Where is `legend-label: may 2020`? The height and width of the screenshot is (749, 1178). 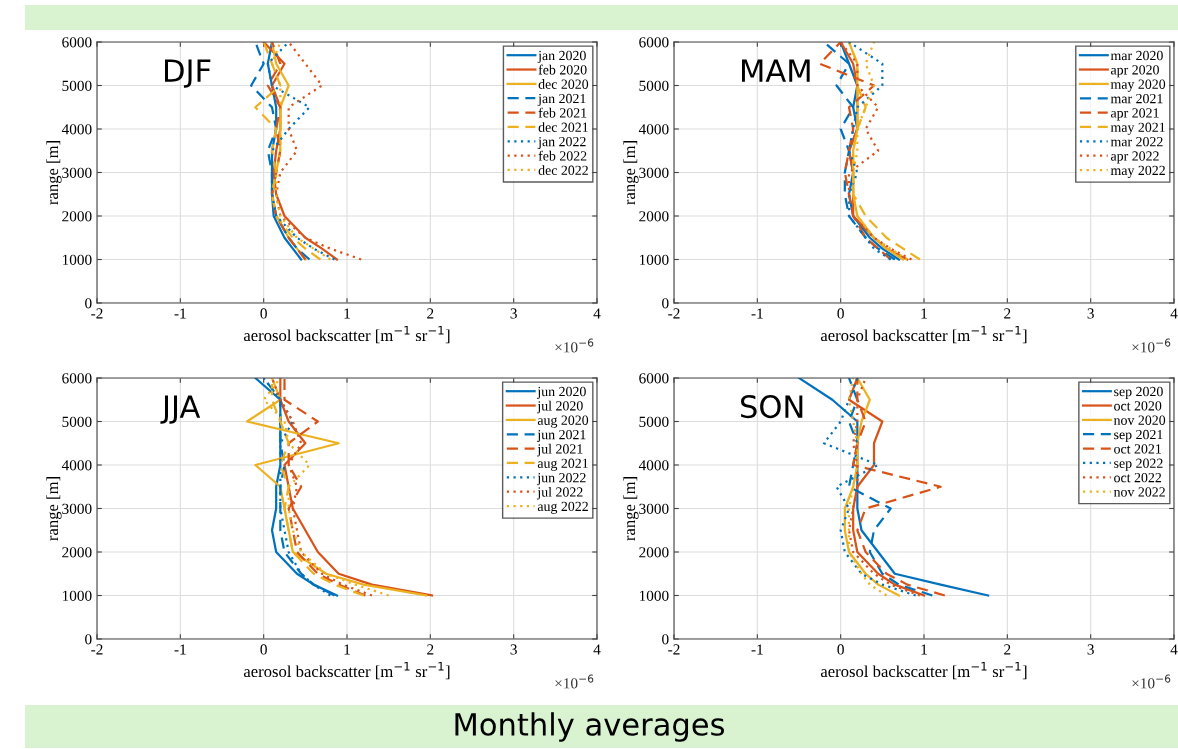
legend-label: may 2020 is located at coordinates (1138, 85).